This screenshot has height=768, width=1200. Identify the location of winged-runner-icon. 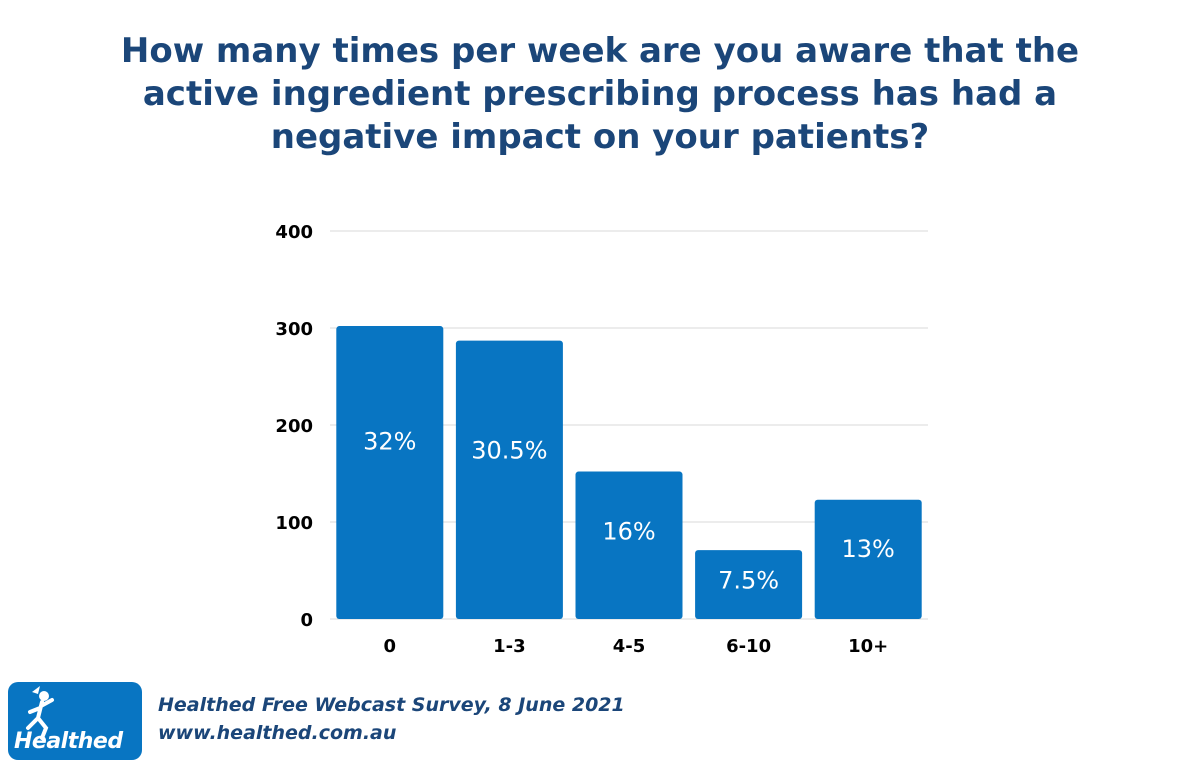
(40, 713).